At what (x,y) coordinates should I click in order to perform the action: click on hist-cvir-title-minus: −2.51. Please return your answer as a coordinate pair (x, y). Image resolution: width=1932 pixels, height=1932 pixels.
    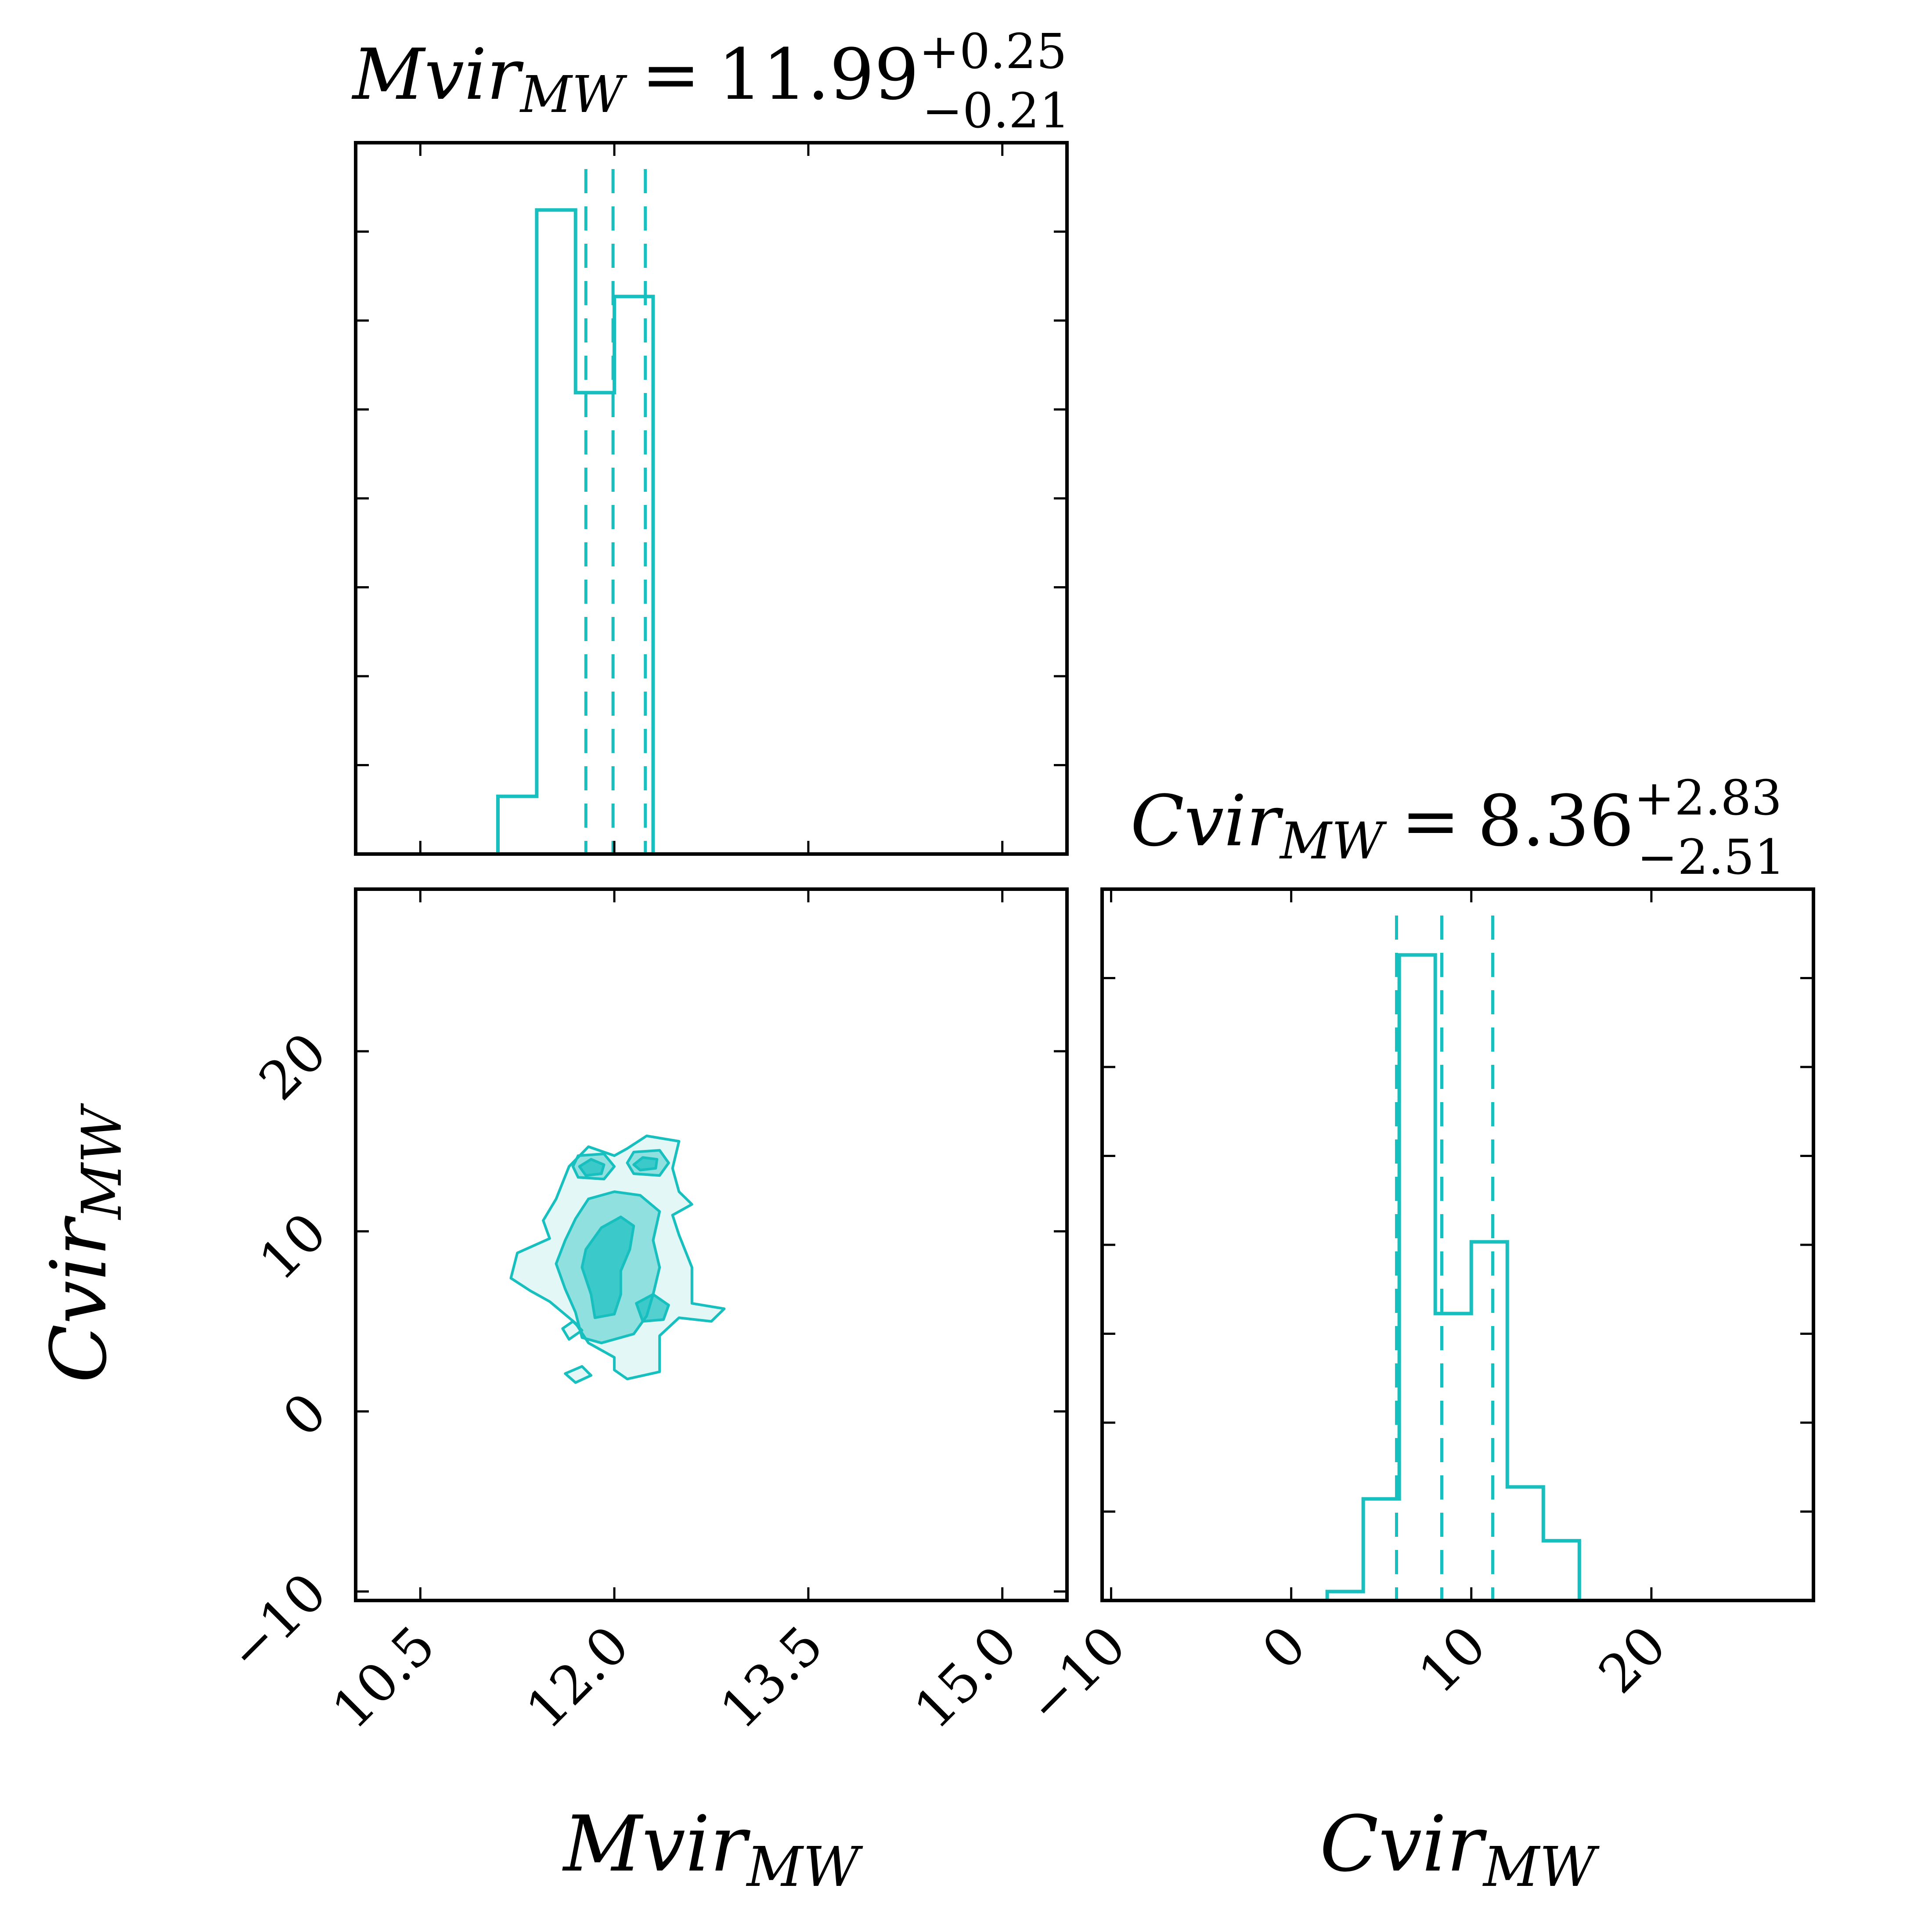
    Looking at the image, I should click on (1711, 857).